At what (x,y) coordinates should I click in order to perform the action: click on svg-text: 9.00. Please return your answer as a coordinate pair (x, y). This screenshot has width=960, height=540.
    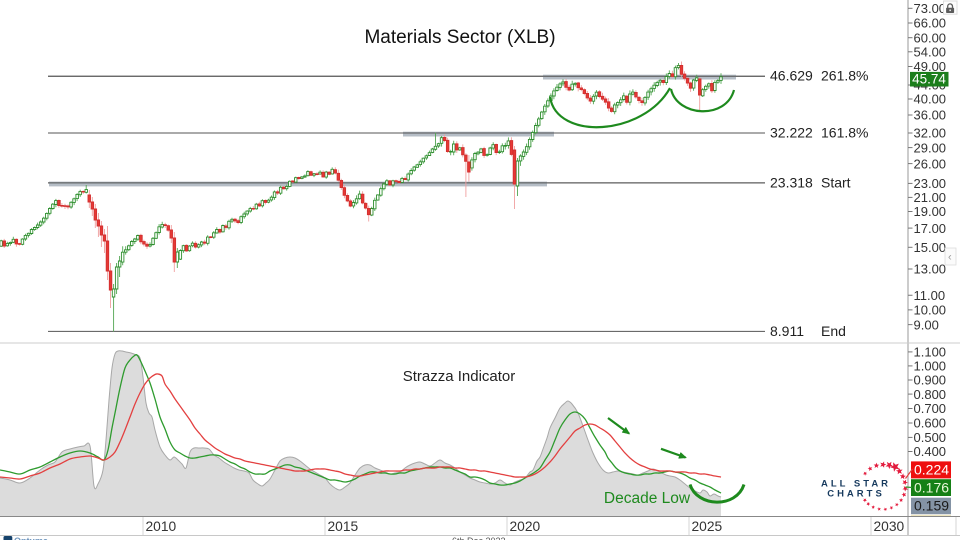
    Looking at the image, I should click on (926, 324).